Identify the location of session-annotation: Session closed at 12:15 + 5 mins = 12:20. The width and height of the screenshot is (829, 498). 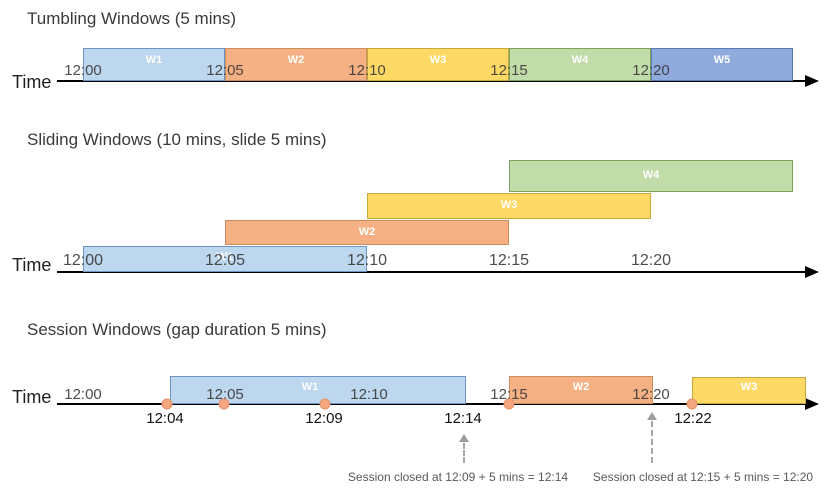
(703, 477).